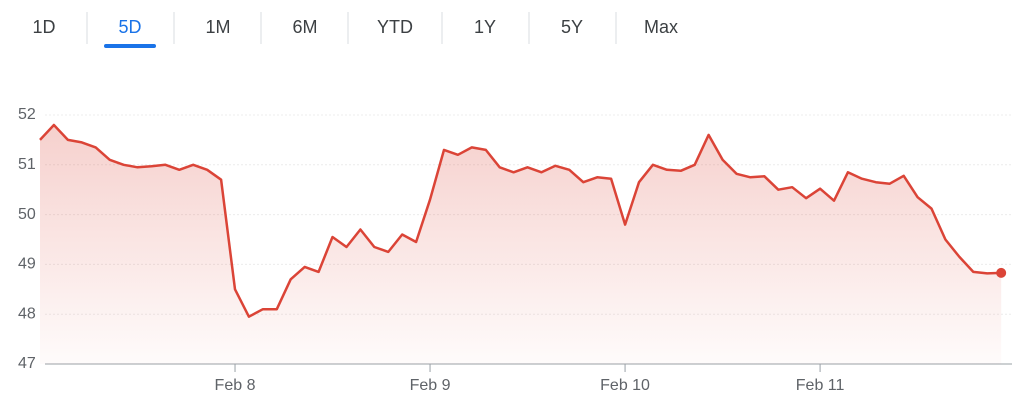 The width and height of the screenshot is (1024, 401). What do you see at coordinates (27, 164) in the screenshot?
I see `y-tick-label: 51` at bounding box center [27, 164].